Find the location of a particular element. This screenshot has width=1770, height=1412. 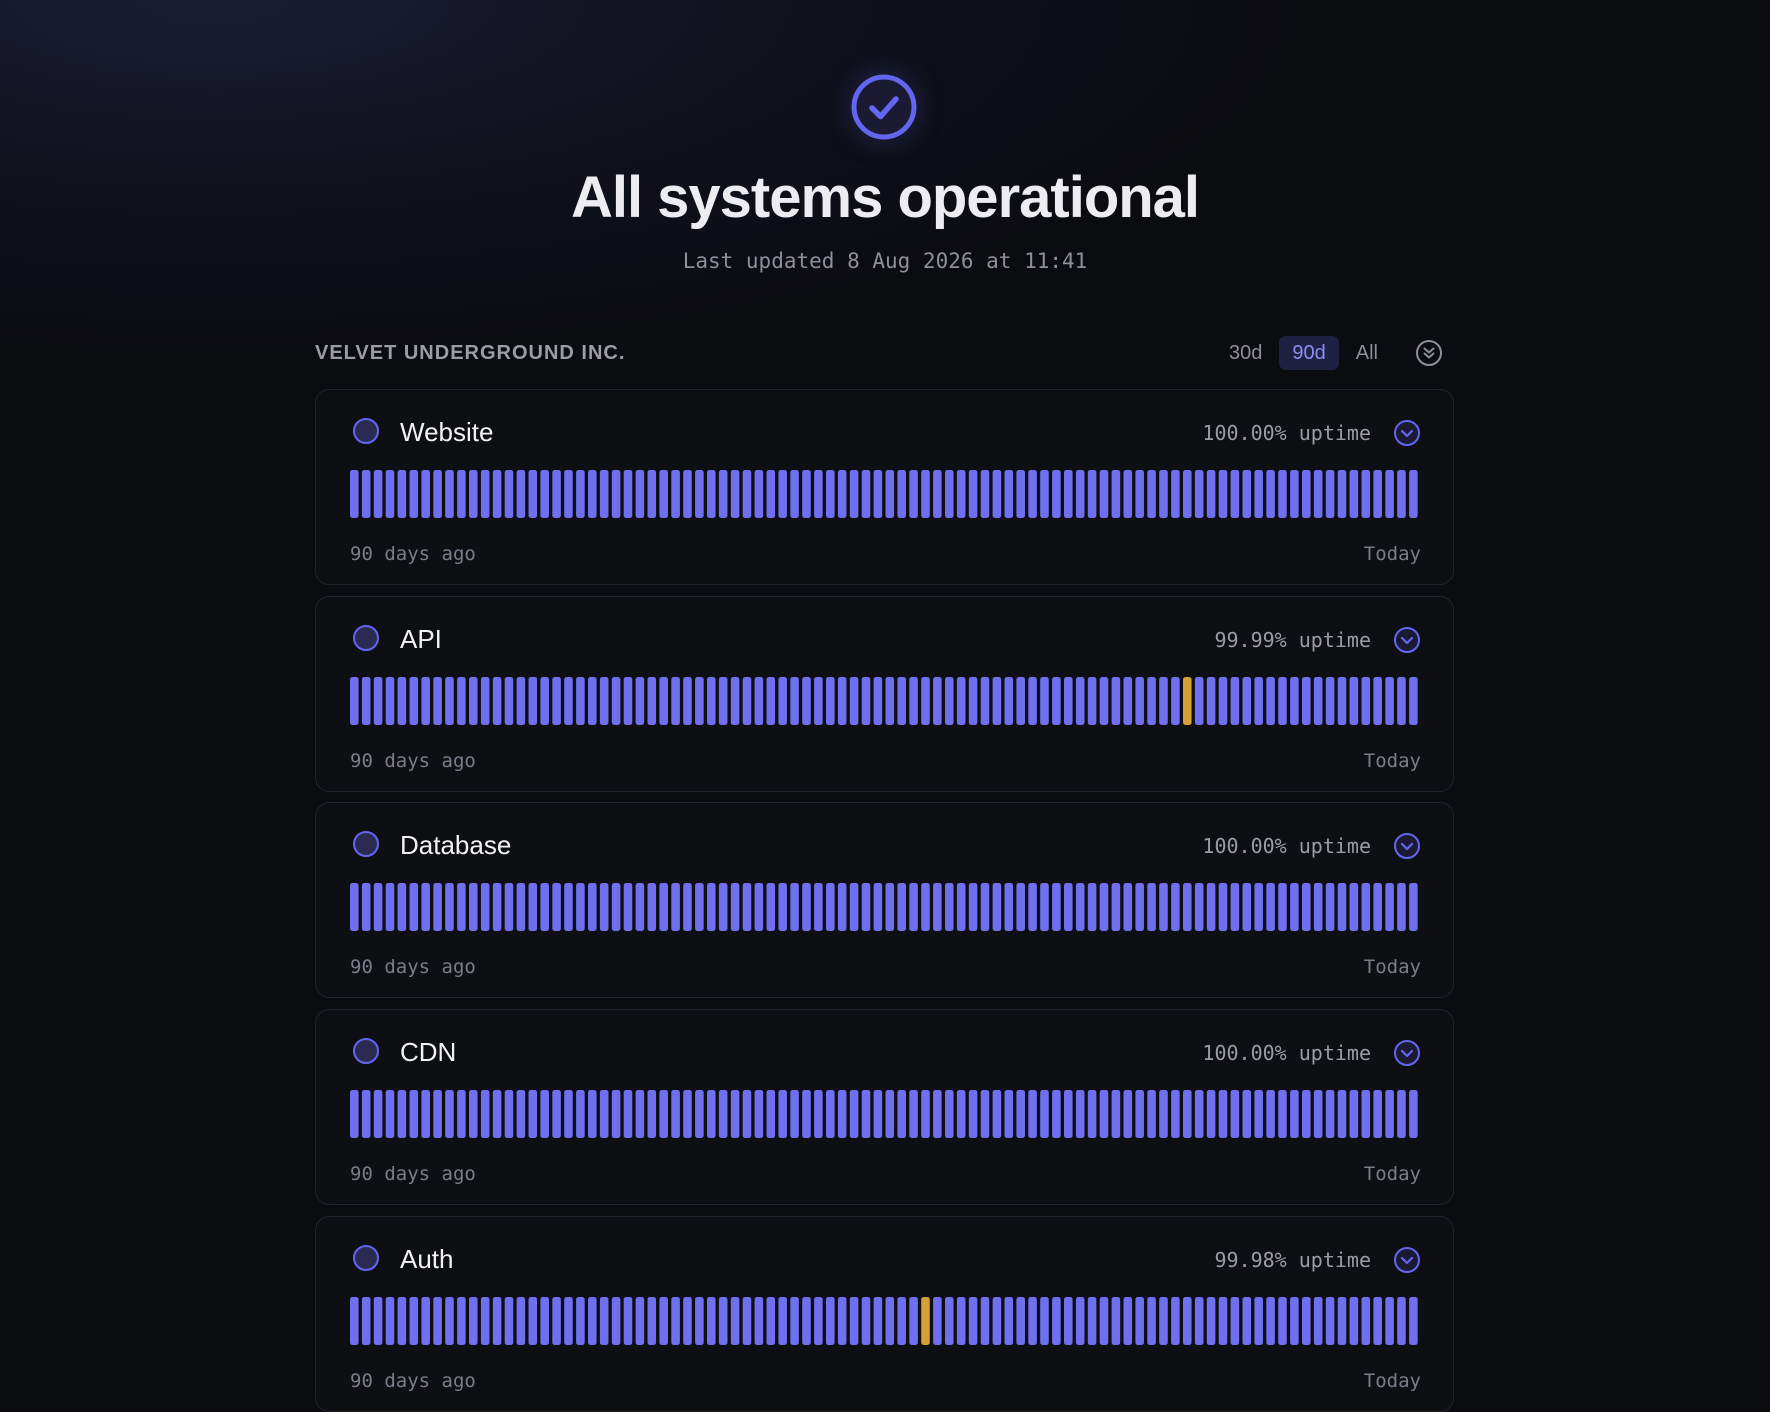

tab-30d: 30d is located at coordinates (1246, 353).